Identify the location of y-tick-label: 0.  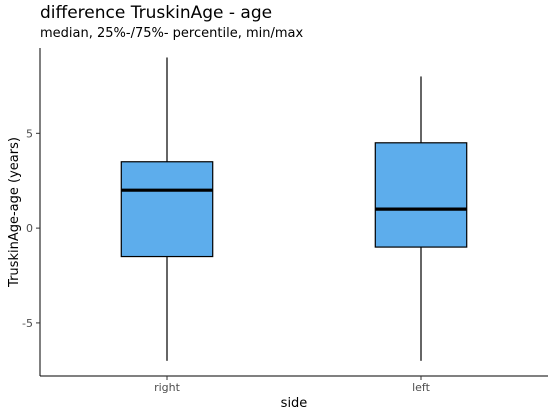
(29, 228).